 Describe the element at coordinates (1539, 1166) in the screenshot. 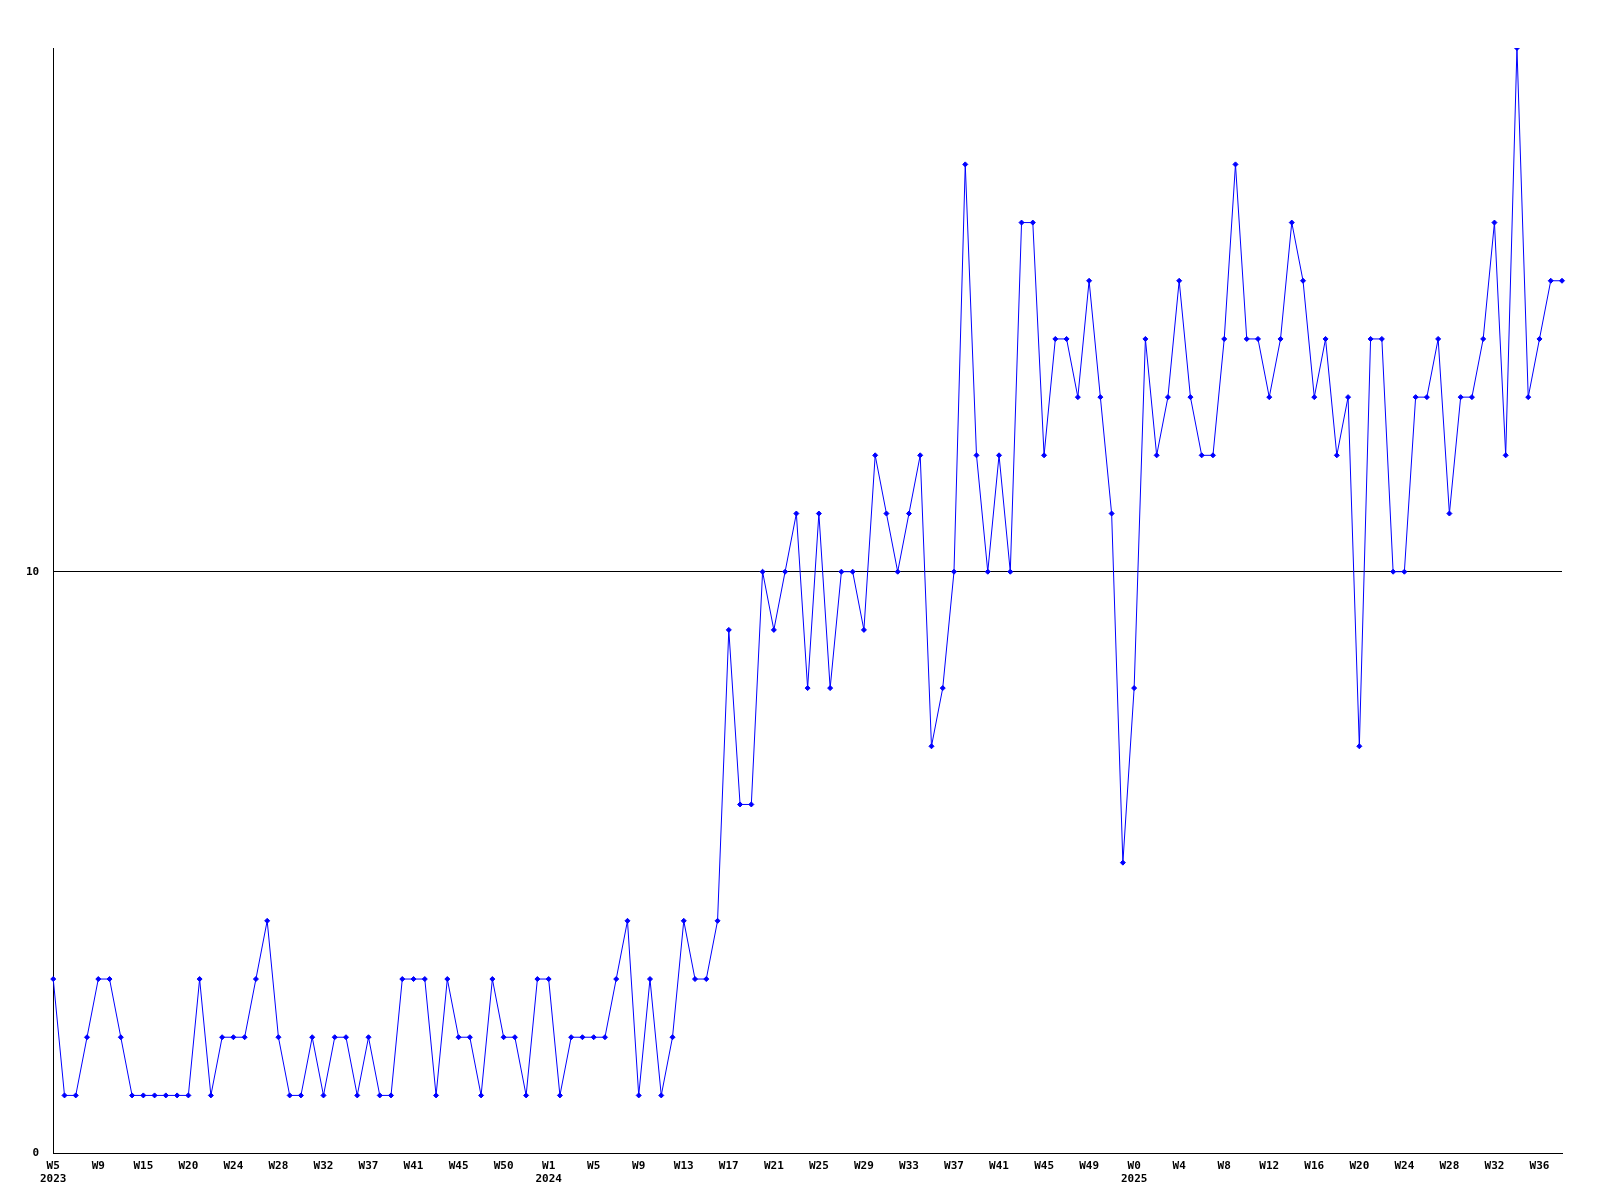

I see `x-tick-label: W36` at that location.